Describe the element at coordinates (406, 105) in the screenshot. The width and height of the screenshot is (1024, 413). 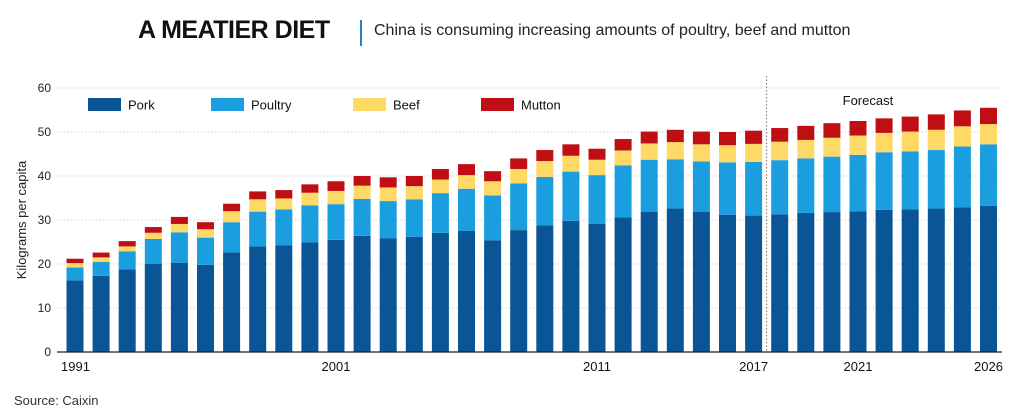
I see `legend-label-beef: Beef` at that location.